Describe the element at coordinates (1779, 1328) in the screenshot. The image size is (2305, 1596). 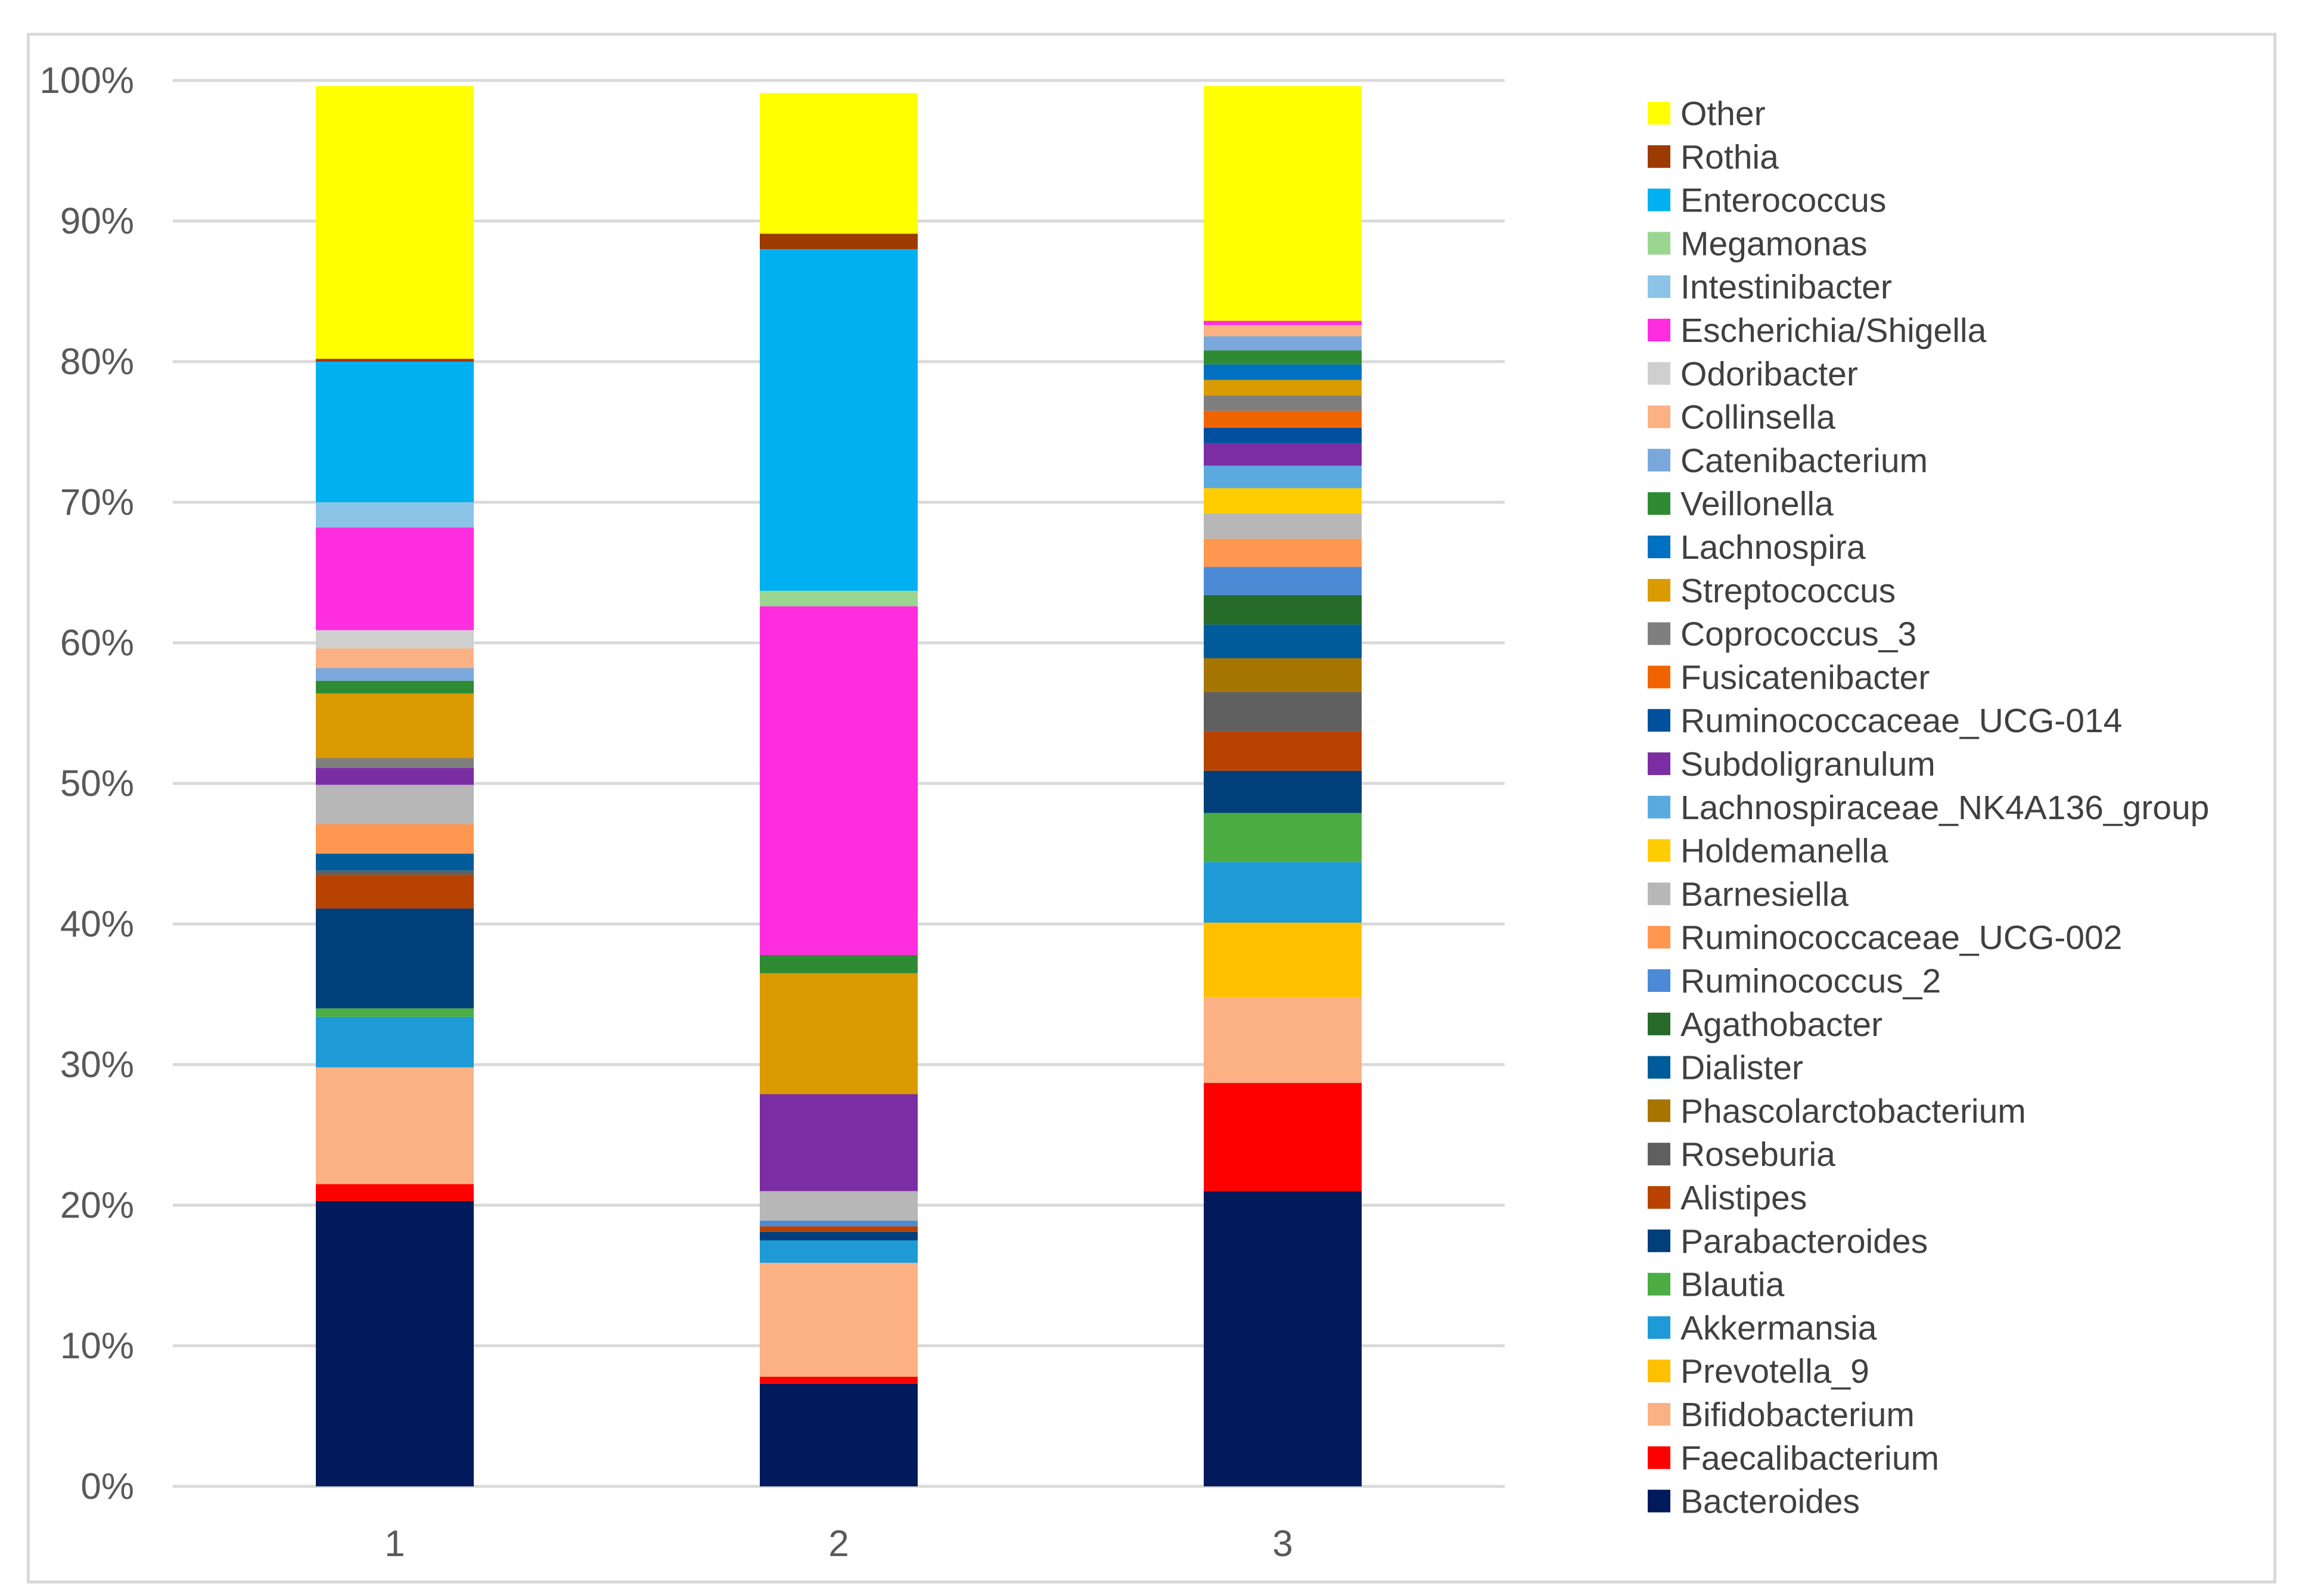
I see `legend-label: Akkermansia` at that location.